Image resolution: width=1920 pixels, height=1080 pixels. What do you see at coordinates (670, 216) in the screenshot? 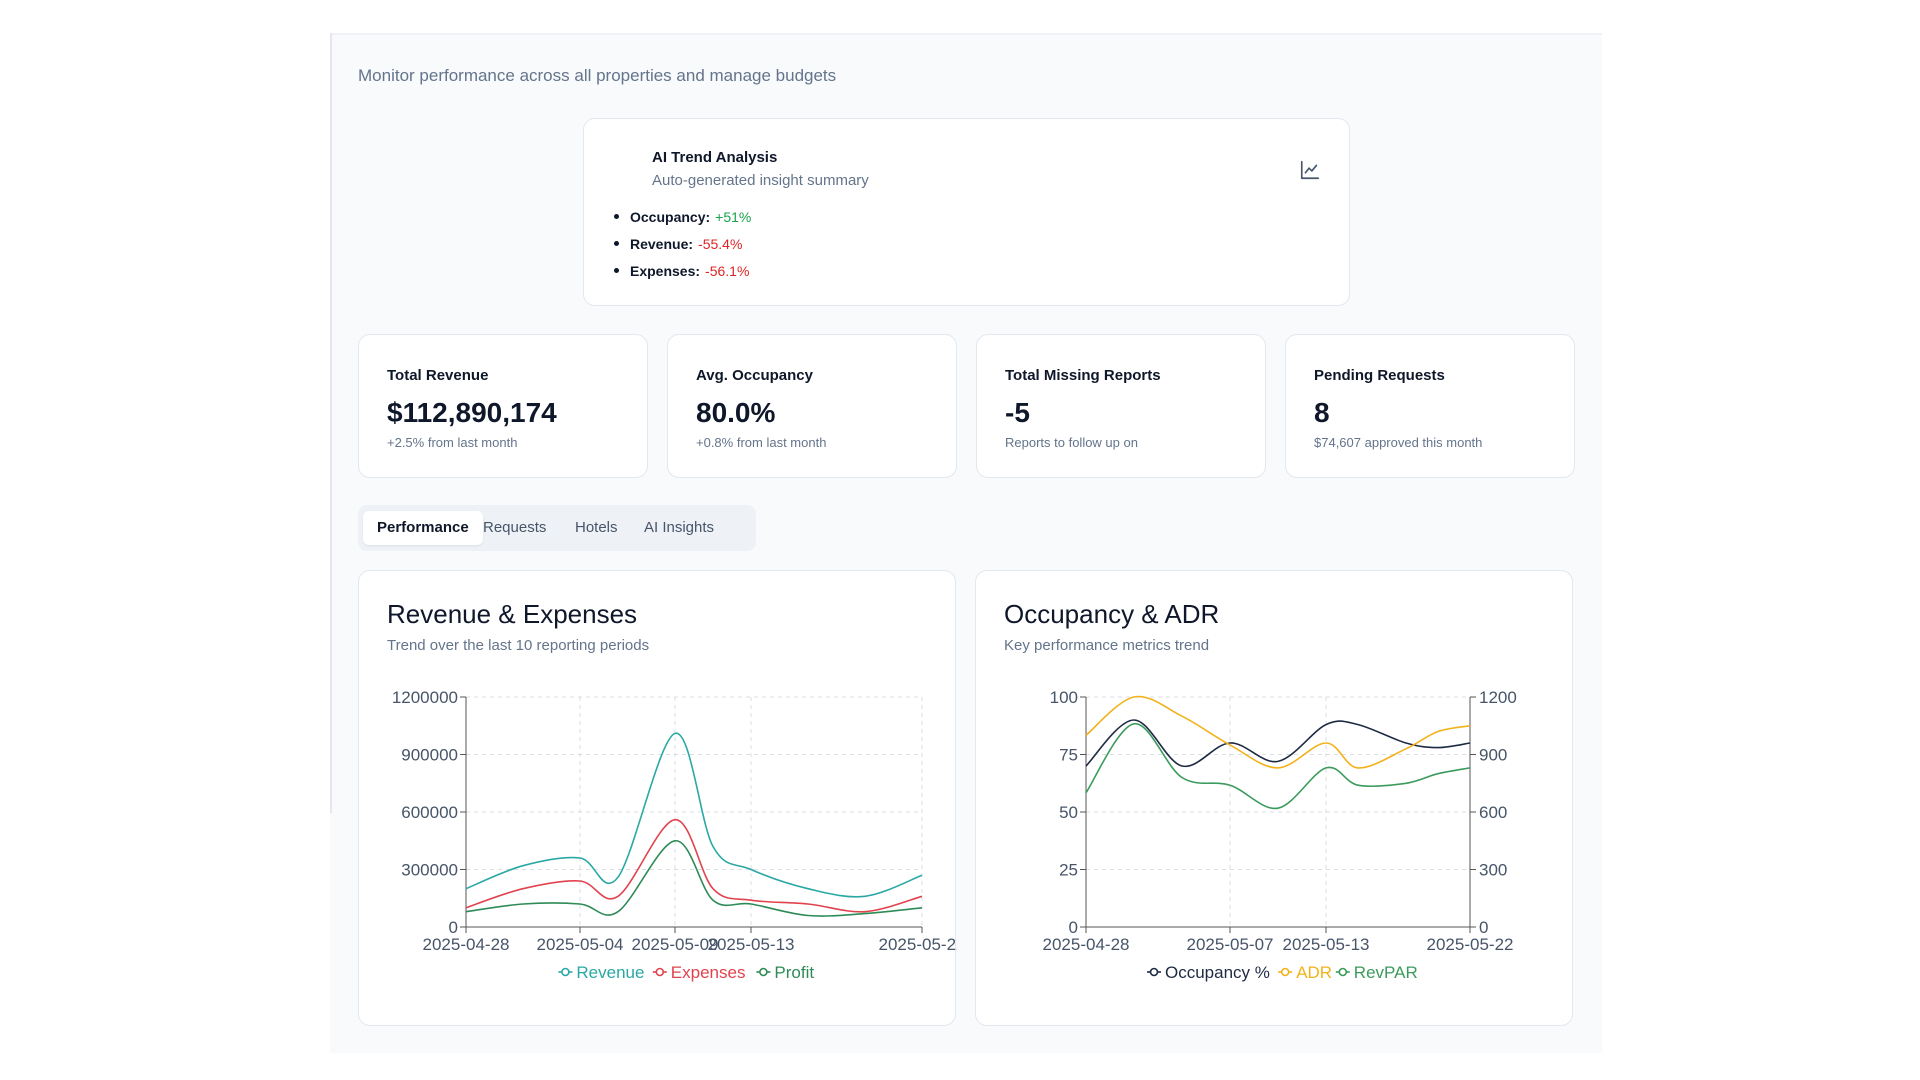
I see `ai-trend-item-label: Occupancy:` at bounding box center [670, 216].